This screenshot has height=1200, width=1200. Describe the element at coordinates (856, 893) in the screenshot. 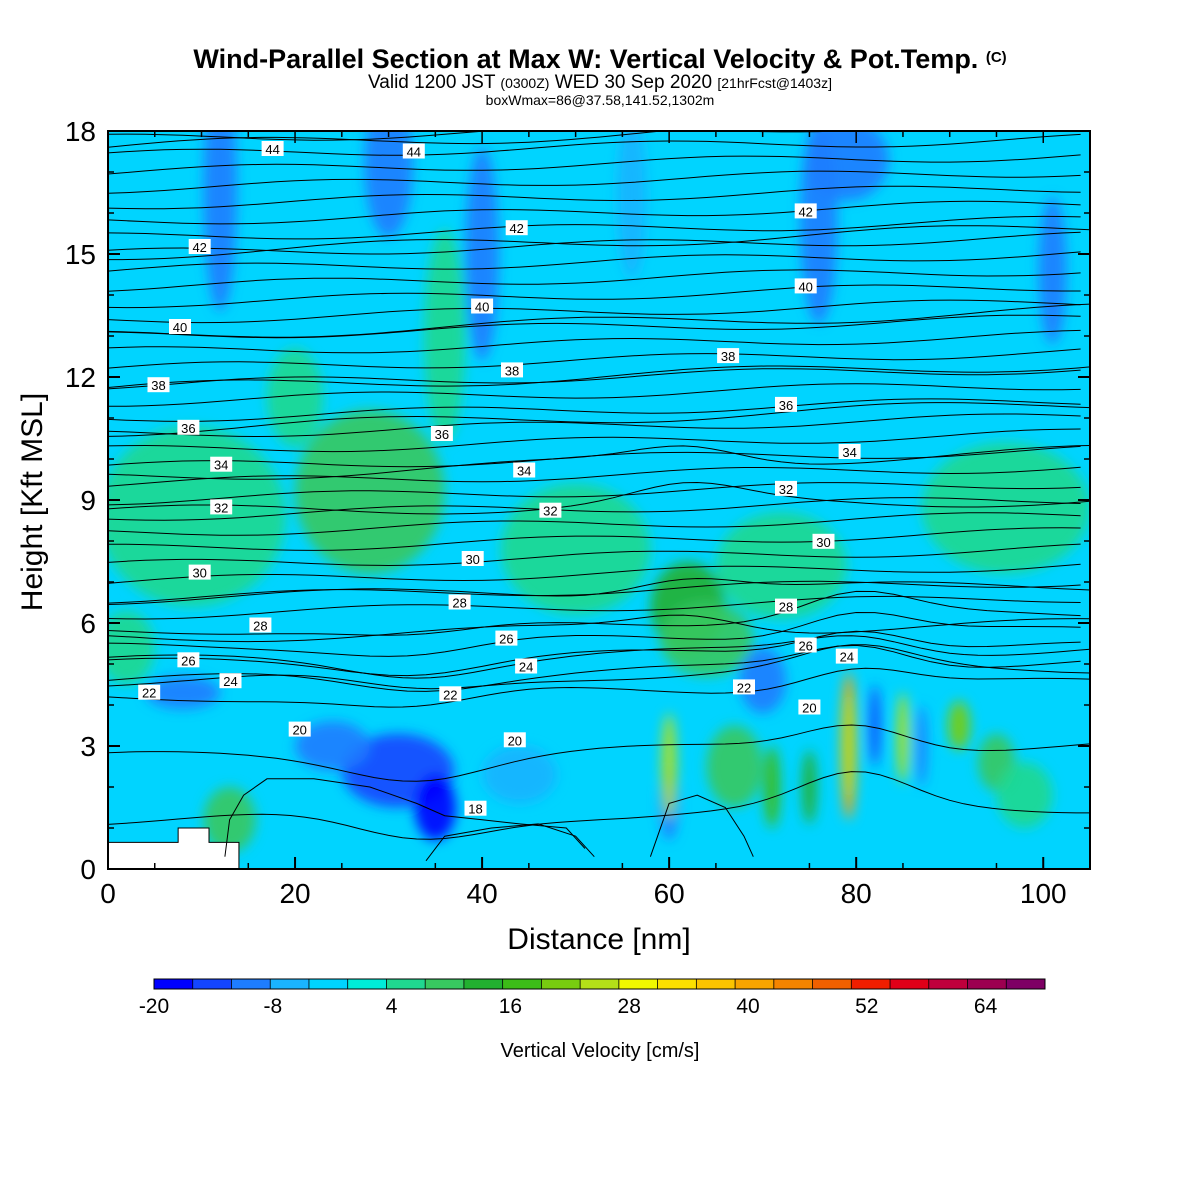

I see `x-tick-label: 80` at that location.